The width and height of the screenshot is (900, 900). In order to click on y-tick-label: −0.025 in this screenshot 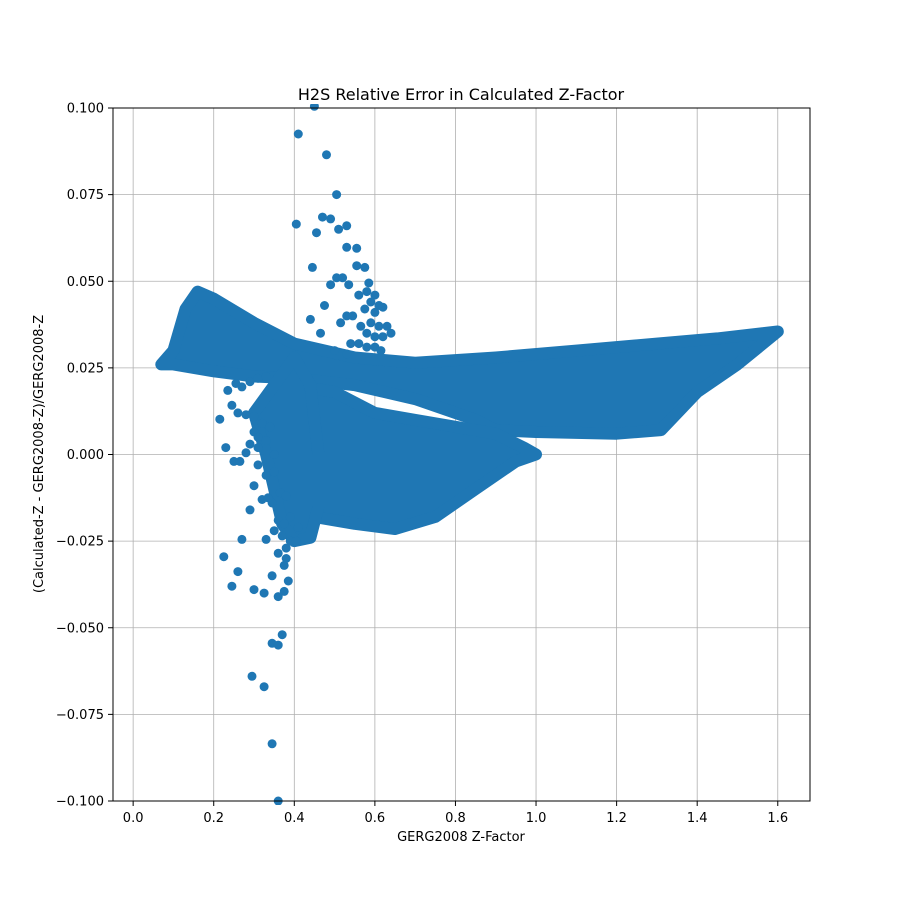, I will do `click(80, 542)`.